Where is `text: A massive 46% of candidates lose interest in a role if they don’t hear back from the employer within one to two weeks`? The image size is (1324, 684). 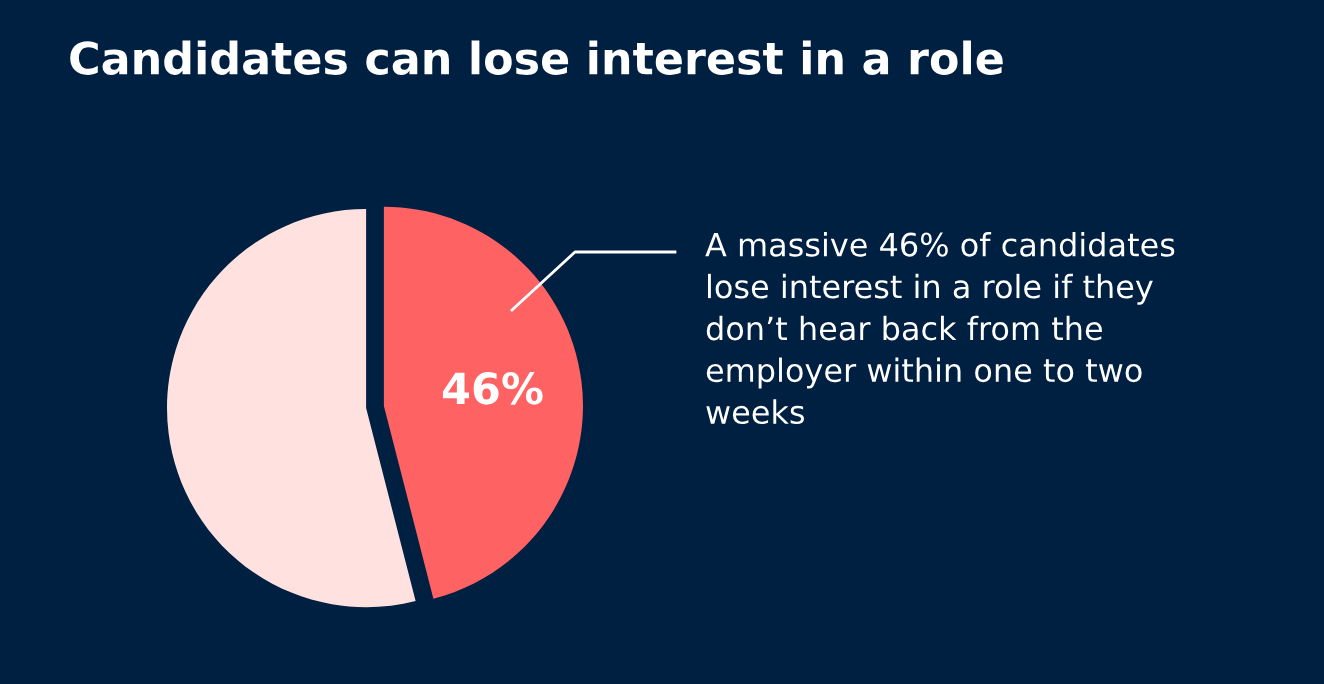 text: A massive 46% of candidates lose interest in a role if they don’t hear back from the employer within one to two weeks is located at coordinates (940, 328).